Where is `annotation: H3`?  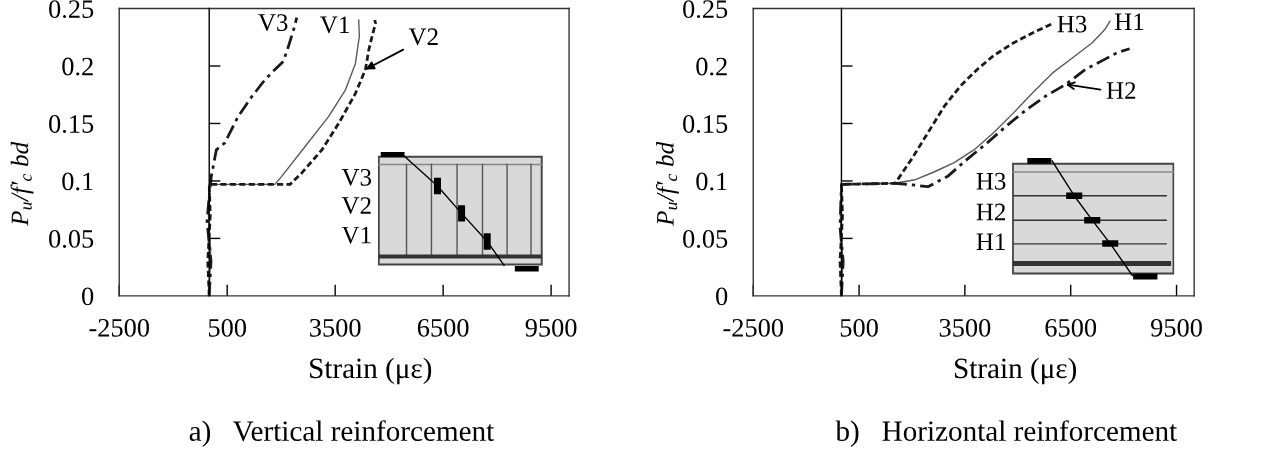
annotation: H3 is located at coordinates (991, 181).